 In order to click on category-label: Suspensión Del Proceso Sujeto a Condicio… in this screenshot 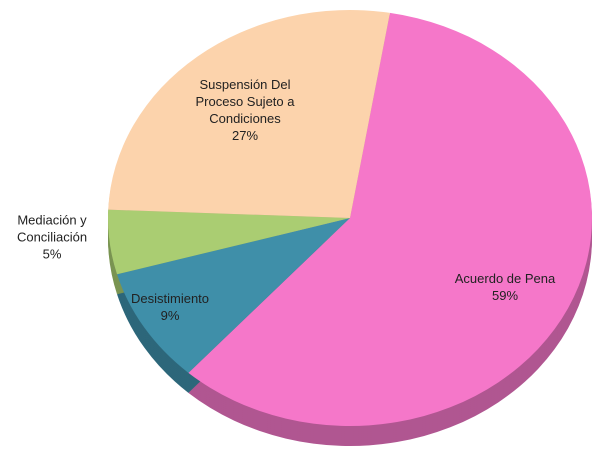, I will do `click(245, 101)`.